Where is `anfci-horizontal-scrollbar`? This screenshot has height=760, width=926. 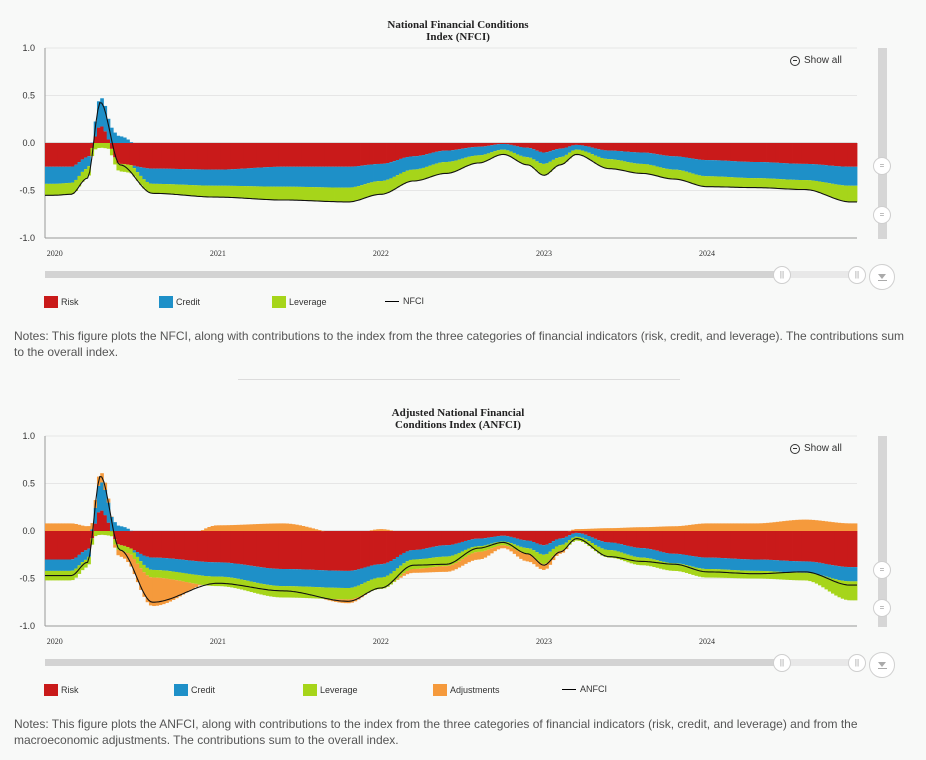 anfci-horizontal-scrollbar is located at coordinates (415, 662).